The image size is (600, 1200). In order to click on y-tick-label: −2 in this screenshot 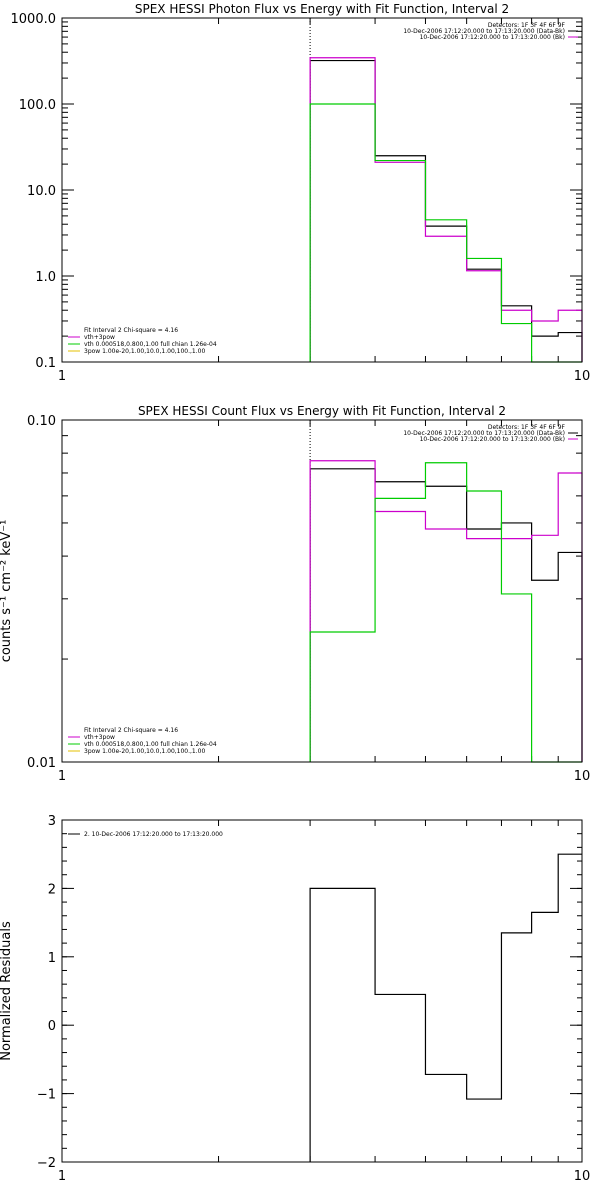, I will do `click(46, 1163)`.